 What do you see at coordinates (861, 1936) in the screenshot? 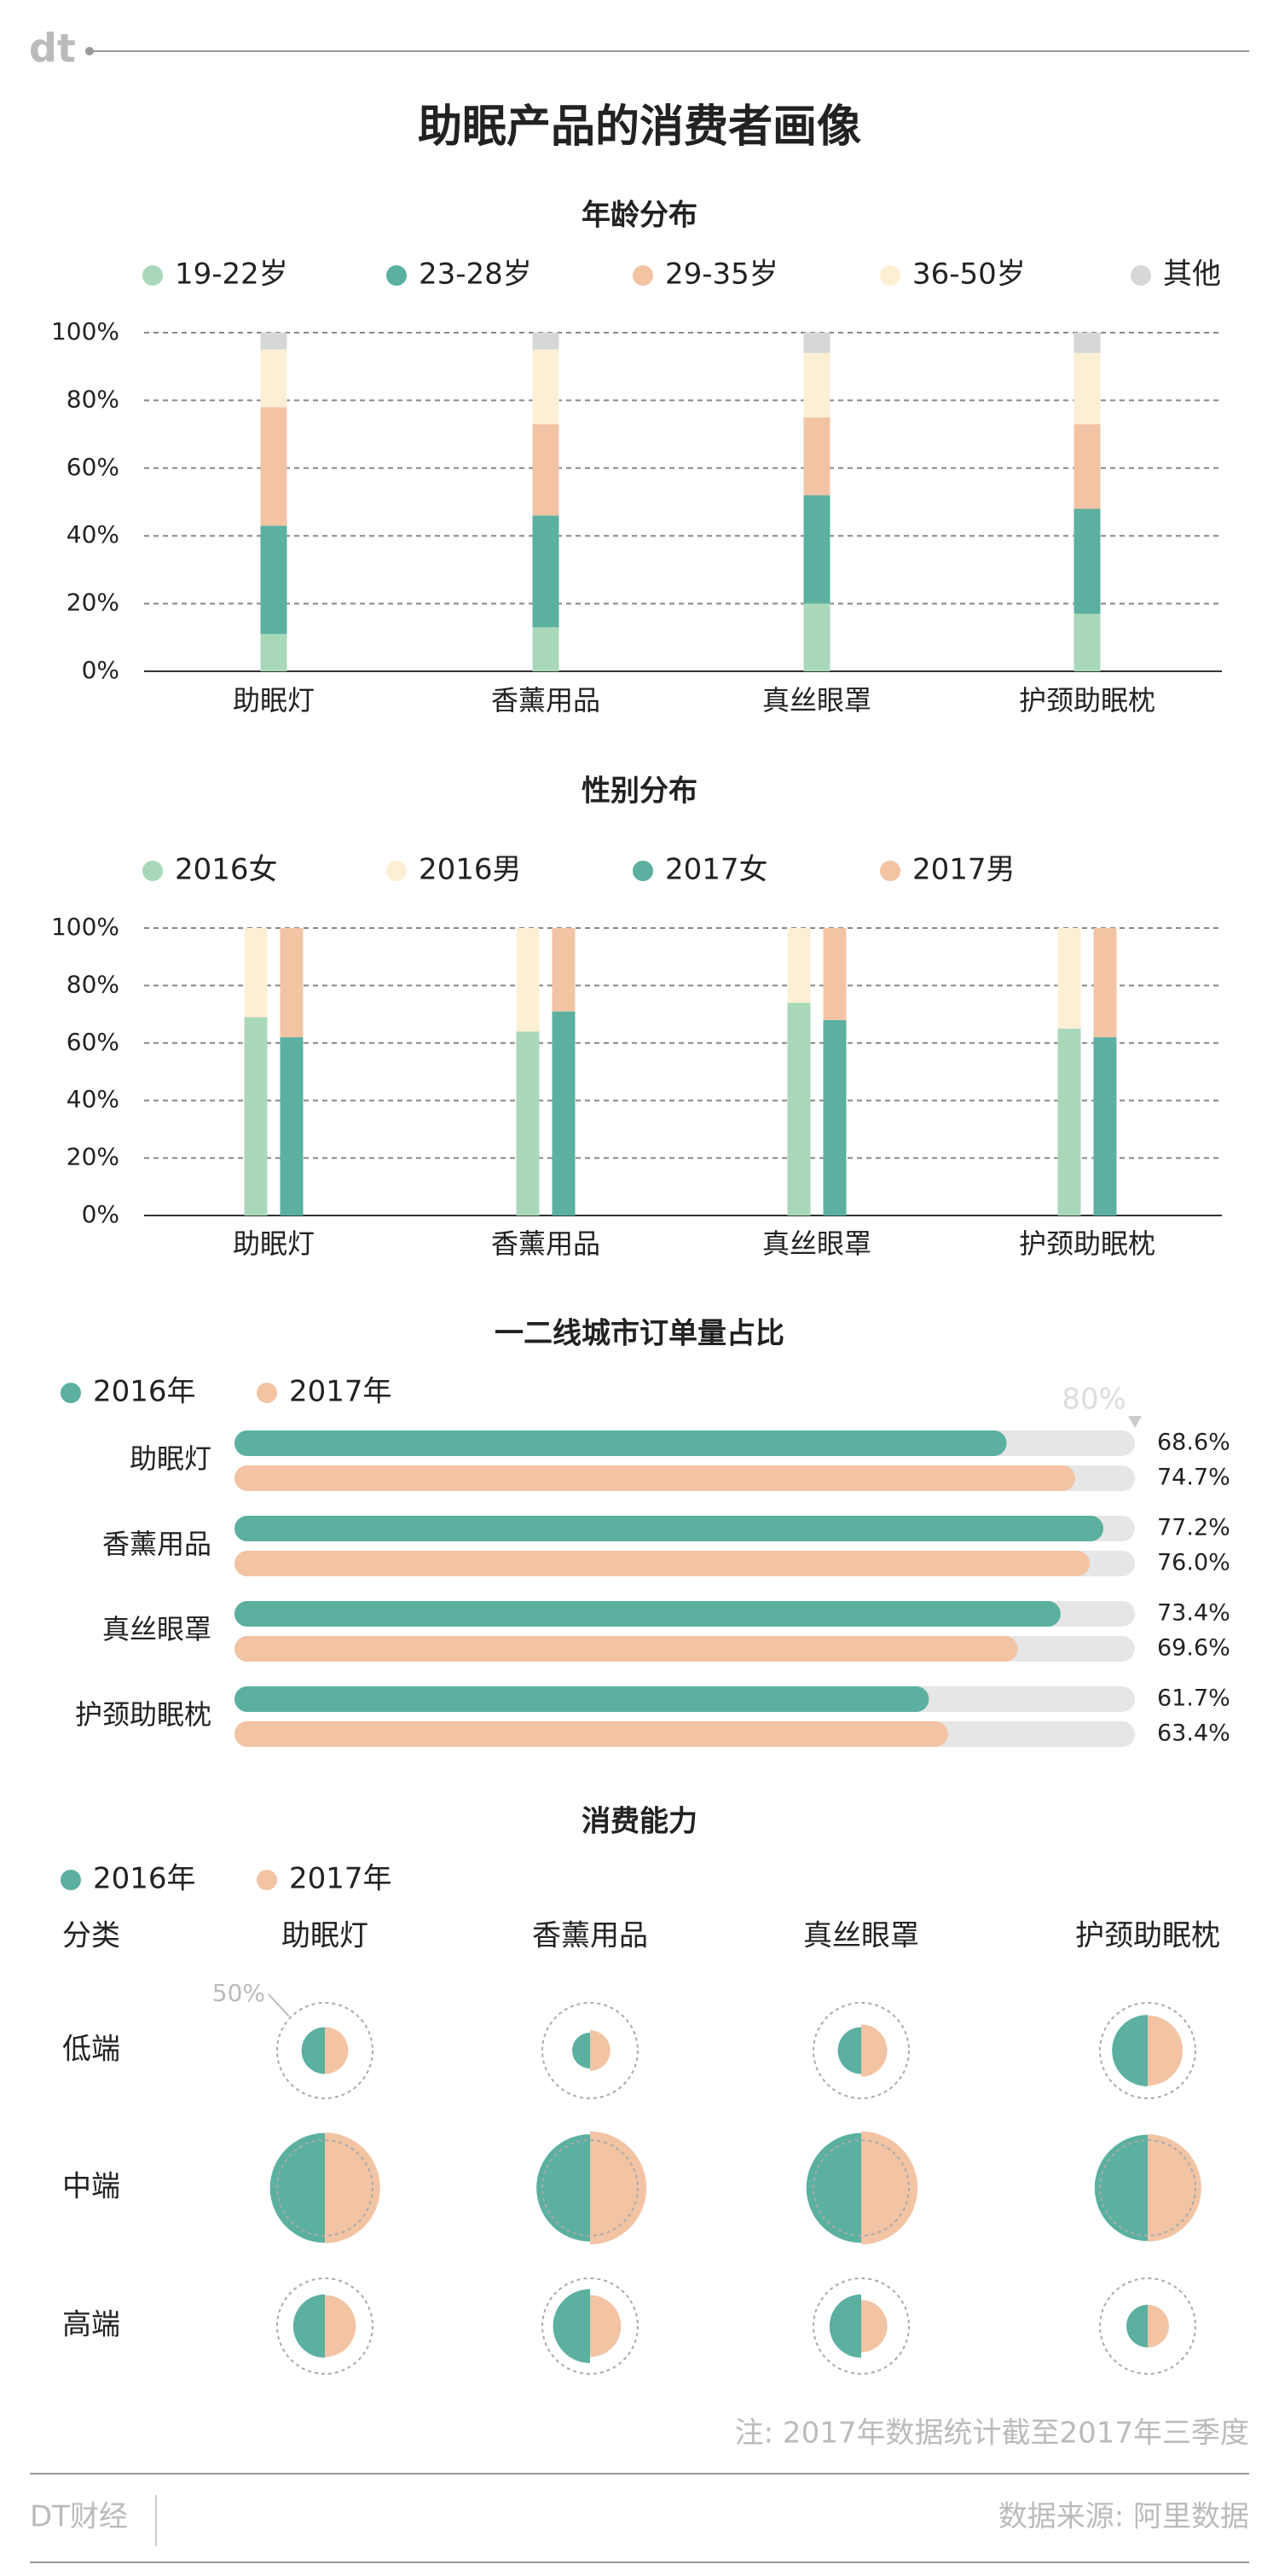
I see `column-header: 真丝眼罩` at bounding box center [861, 1936].